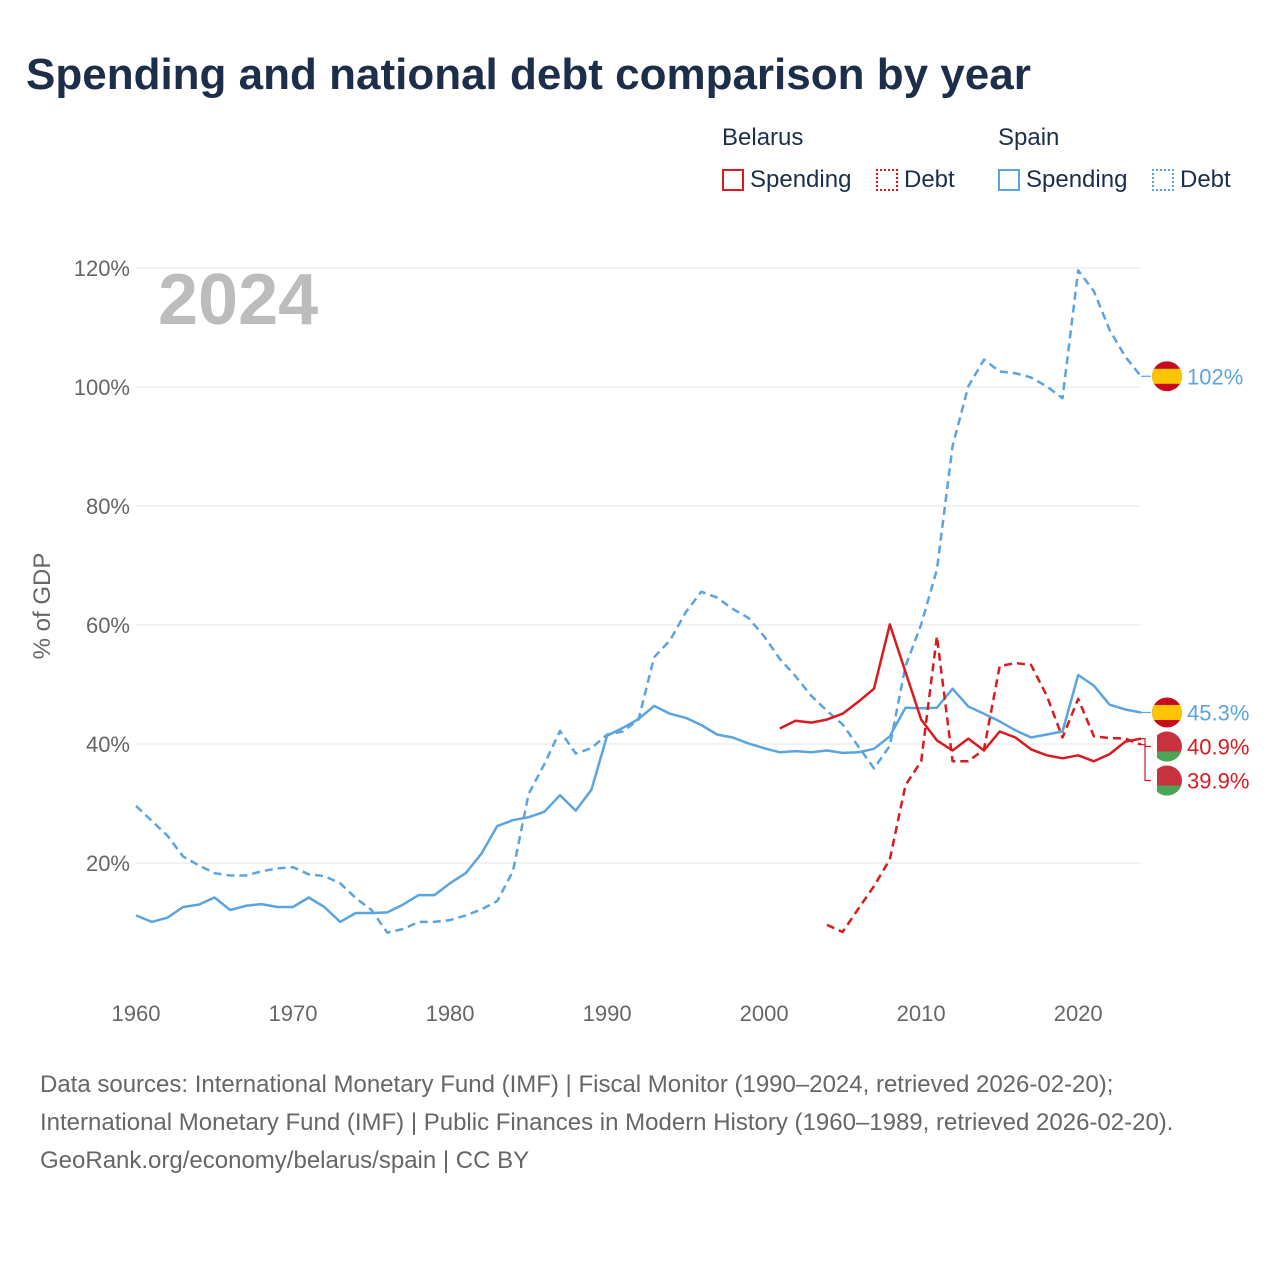 This screenshot has height=1280, width=1280. I want to click on y-tick-label: 100%, so click(102, 387).